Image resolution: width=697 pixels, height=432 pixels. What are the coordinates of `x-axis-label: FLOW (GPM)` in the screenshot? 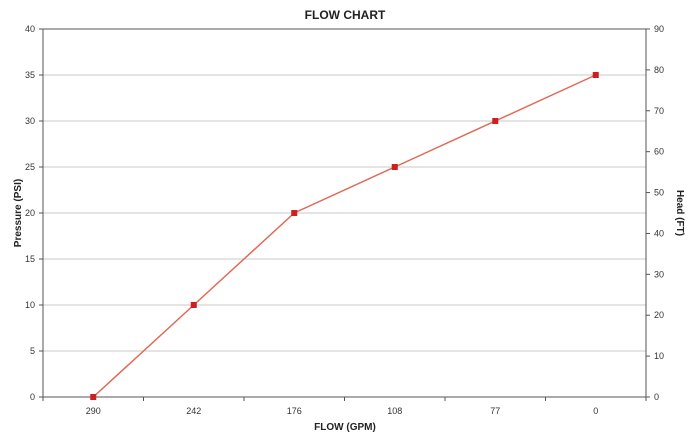 It's located at (345, 427).